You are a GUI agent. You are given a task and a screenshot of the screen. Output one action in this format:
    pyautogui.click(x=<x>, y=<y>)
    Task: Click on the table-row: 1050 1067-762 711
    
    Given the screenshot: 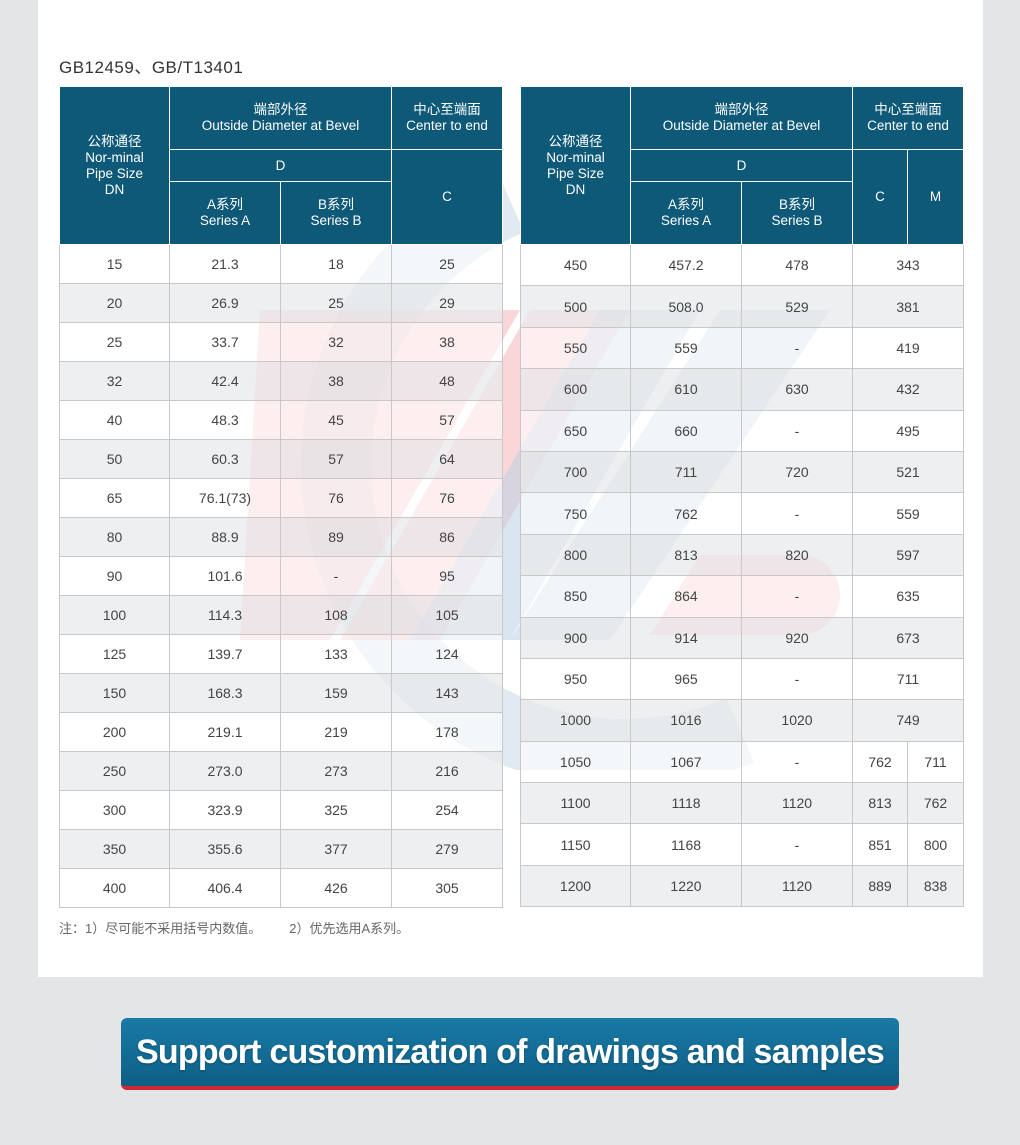 What is the action you would take?
    pyautogui.click(x=742, y=762)
    